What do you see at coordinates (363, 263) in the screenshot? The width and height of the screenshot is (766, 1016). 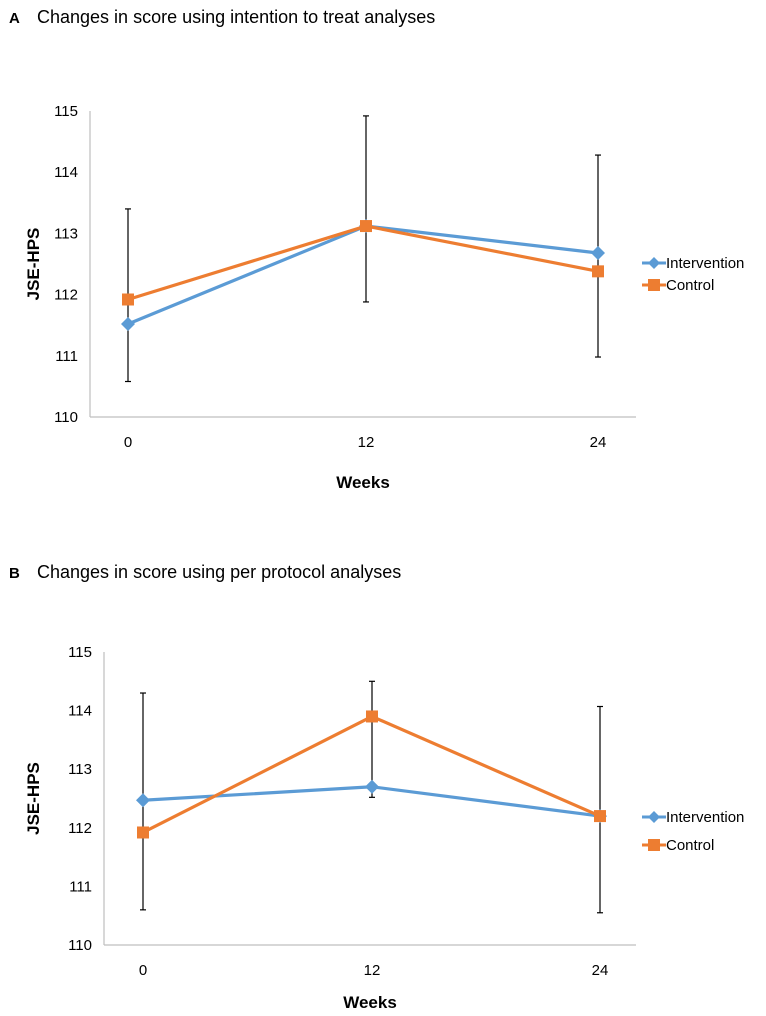 I see `series-line-control` at bounding box center [363, 263].